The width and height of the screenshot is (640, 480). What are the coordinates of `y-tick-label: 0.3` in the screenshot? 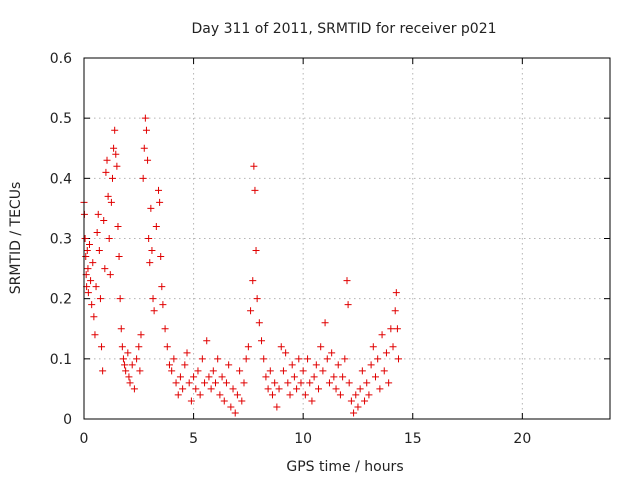 It's located at (61, 240).